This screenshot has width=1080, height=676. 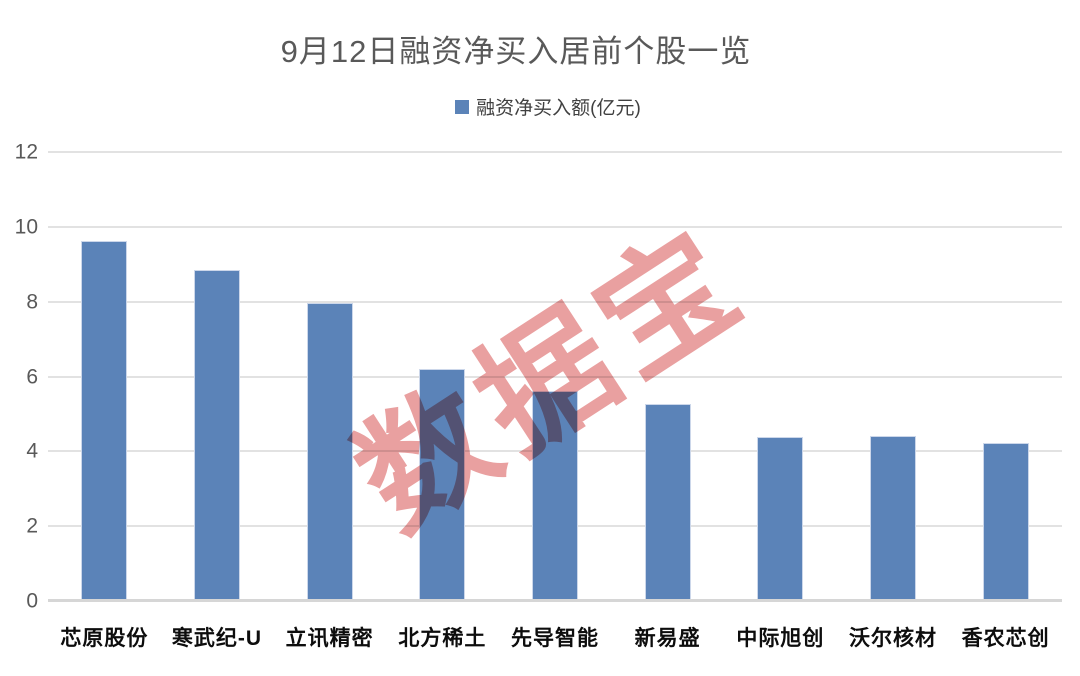 What do you see at coordinates (32, 376) in the screenshot?
I see `y-tick-label: 6` at bounding box center [32, 376].